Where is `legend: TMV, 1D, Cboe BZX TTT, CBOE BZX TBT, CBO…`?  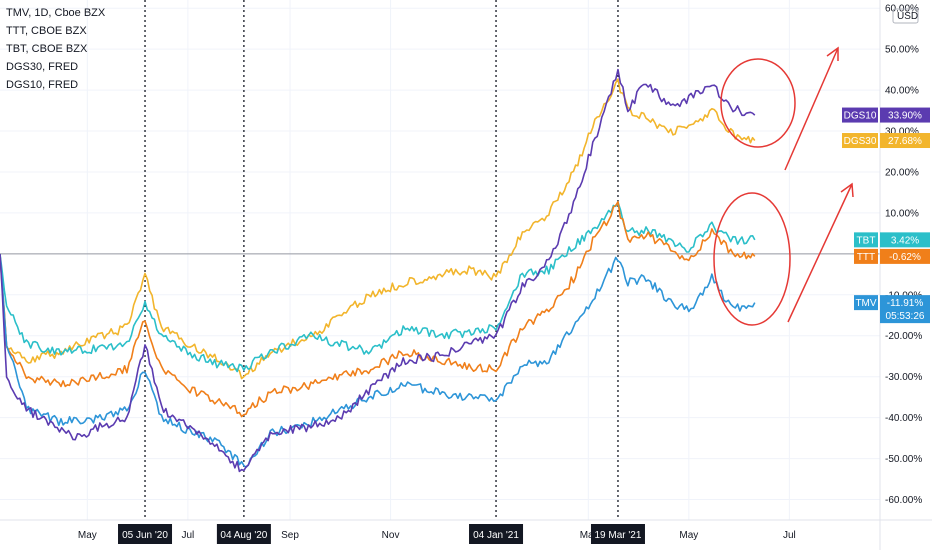 legend: TMV, 1D, Cboe BZX TTT, CBOE BZX TBT, CBO… is located at coordinates (55, 49).